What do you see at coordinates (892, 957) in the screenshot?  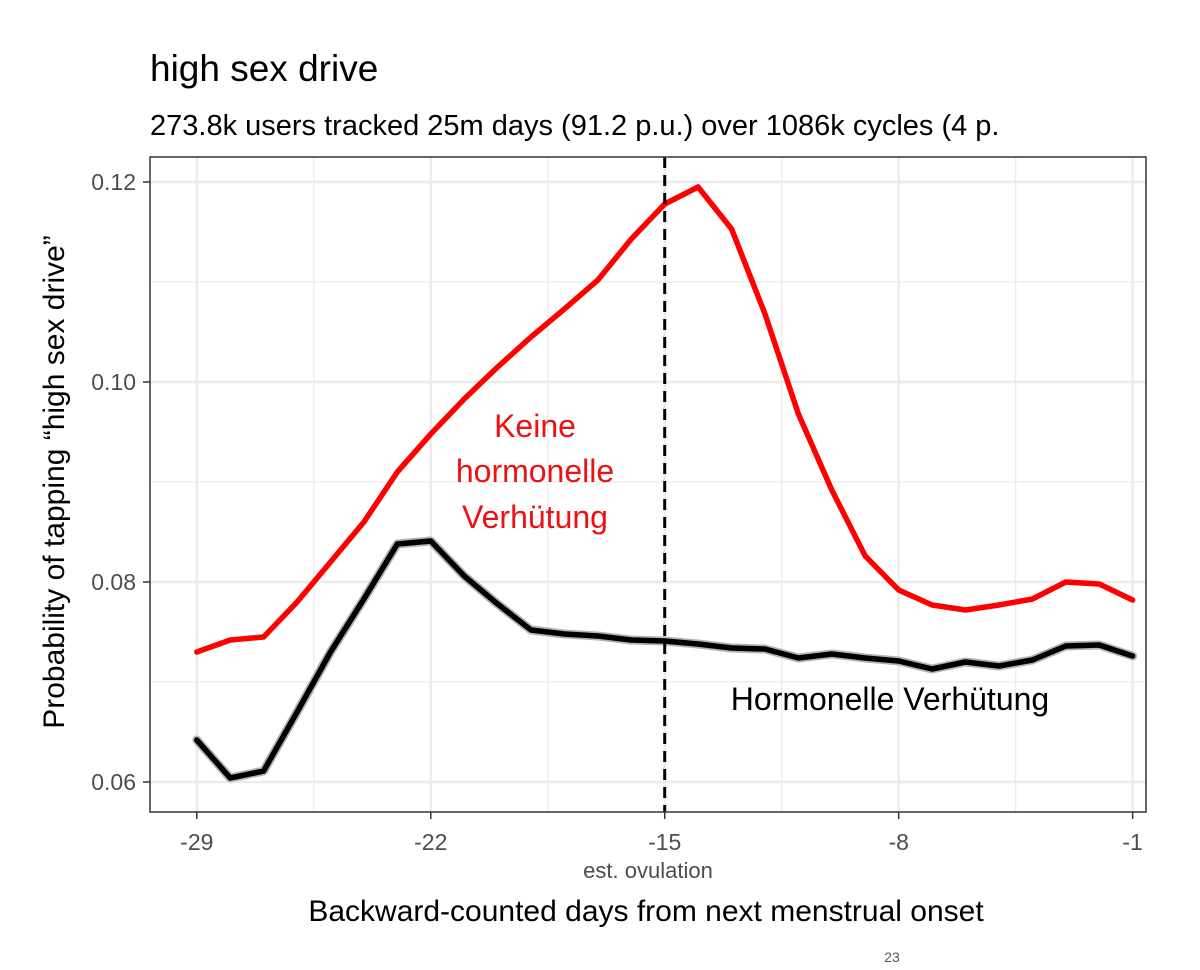 I see `page-number: 23` at bounding box center [892, 957].